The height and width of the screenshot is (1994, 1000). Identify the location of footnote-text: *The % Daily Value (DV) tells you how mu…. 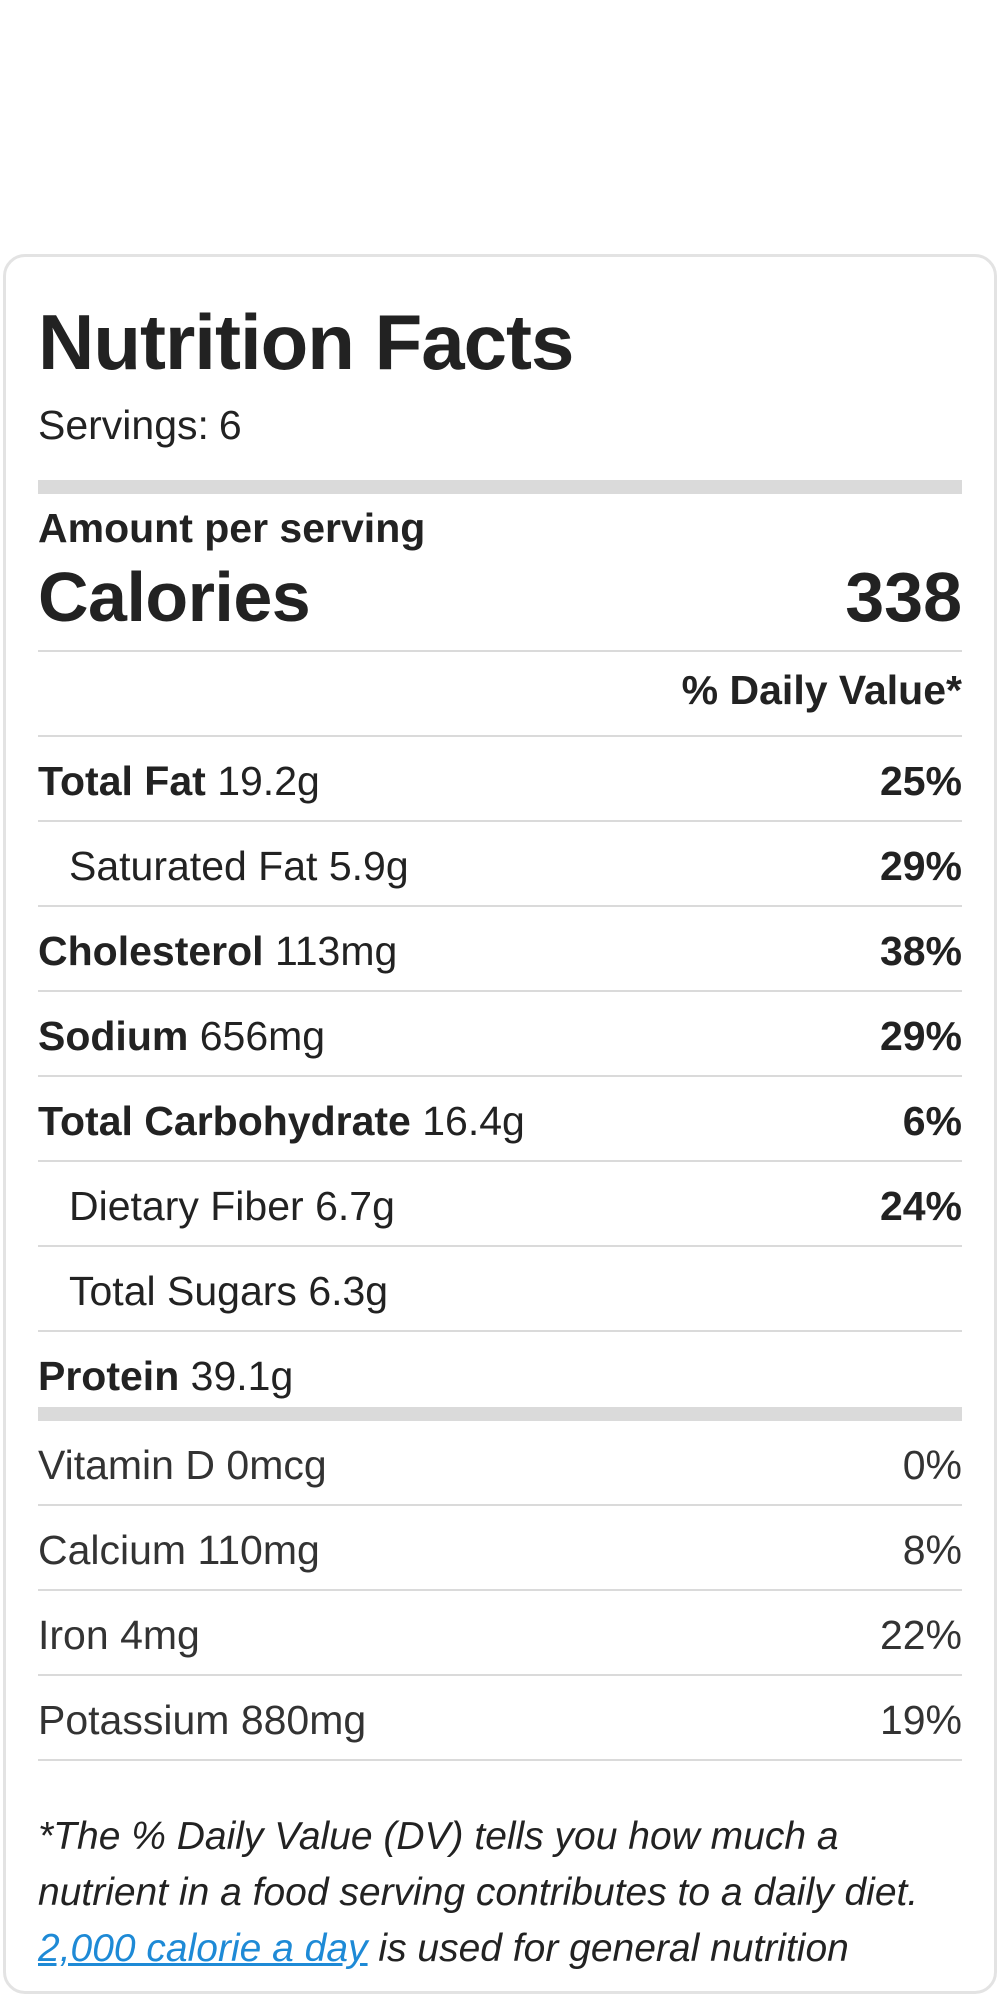
(478, 1864).